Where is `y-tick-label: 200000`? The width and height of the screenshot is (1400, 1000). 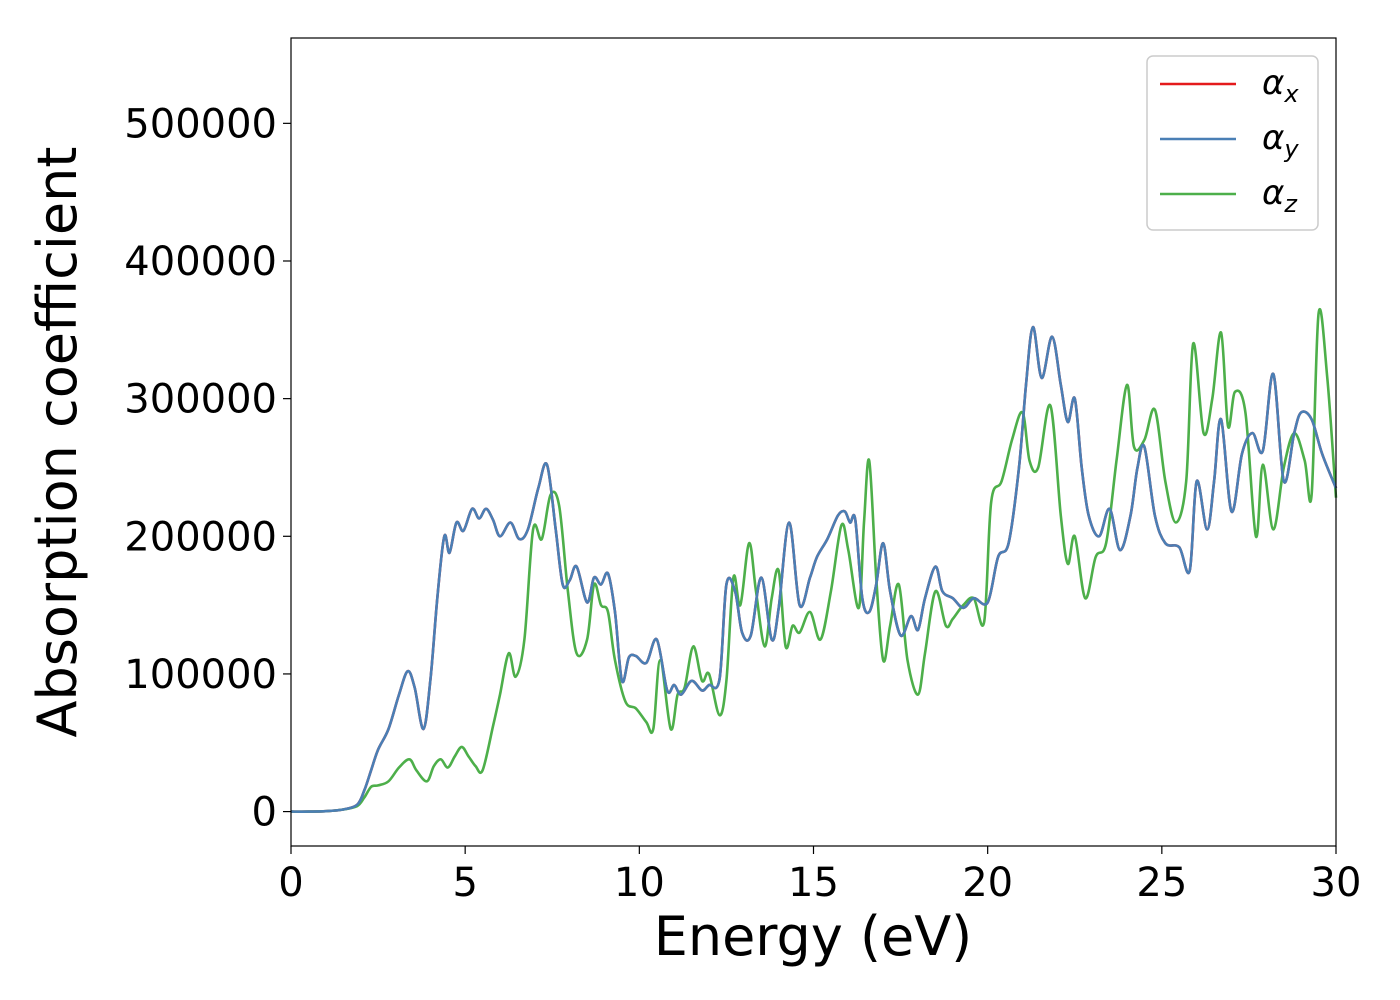 y-tick-label: 200000 is located at coordinates (200, 537).